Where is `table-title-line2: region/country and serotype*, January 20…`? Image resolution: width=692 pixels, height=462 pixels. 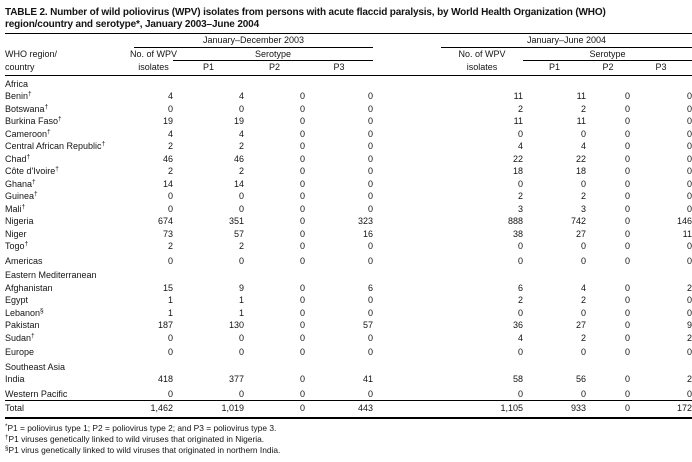
table-title-line2: region/country and serotype*, January 20… is located at coordinates (132, 24).